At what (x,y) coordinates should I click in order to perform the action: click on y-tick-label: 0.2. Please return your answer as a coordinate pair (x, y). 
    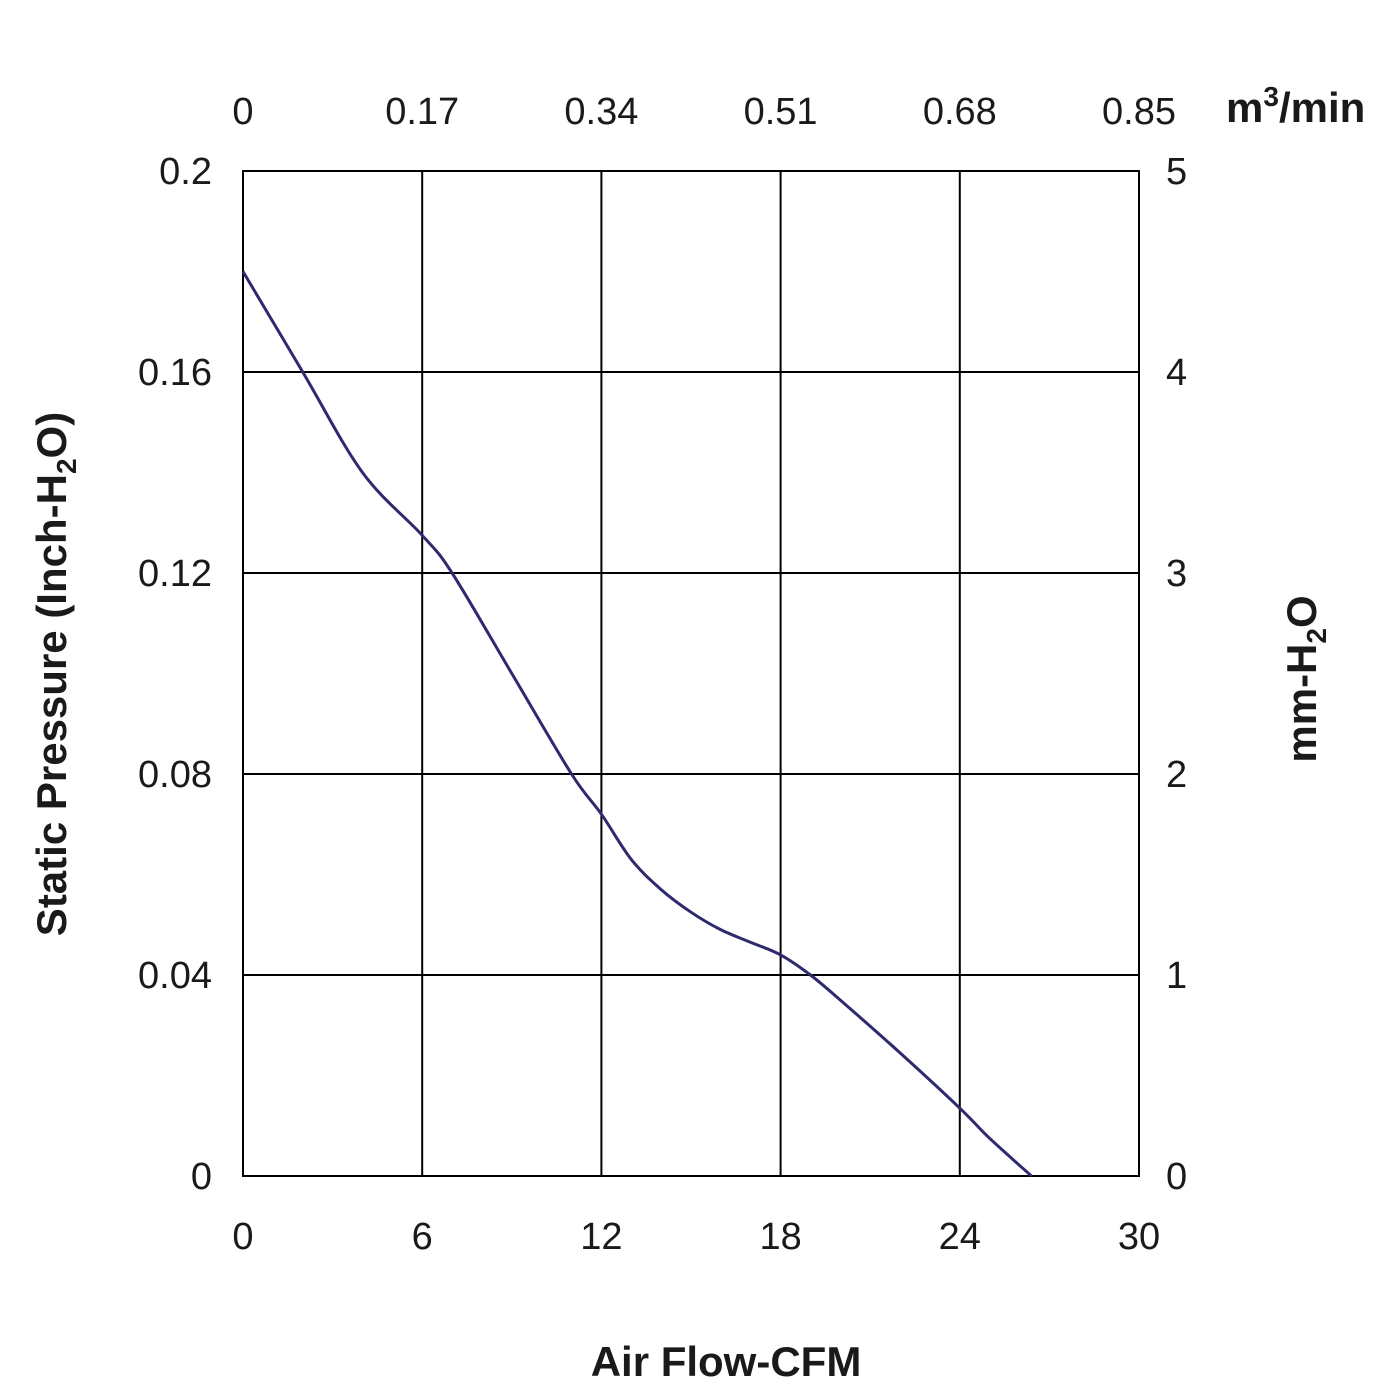
    Looking at the image, I should click on (185, 172).